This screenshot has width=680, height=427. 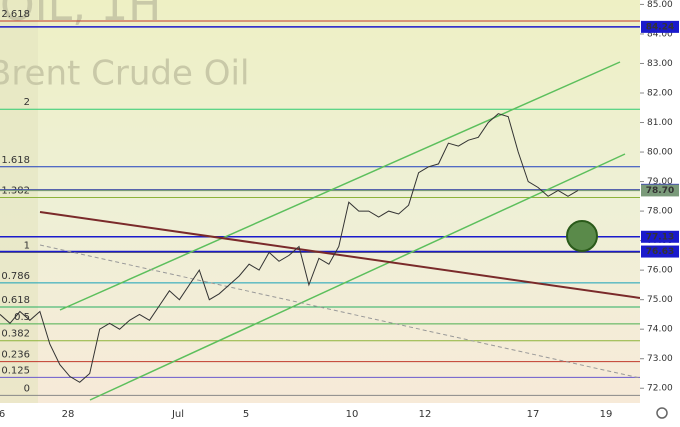 What do you see at coordinates (15, 355) in the screenshot?
I see `fib-label: 0.236` at bounding box center [15, 355].